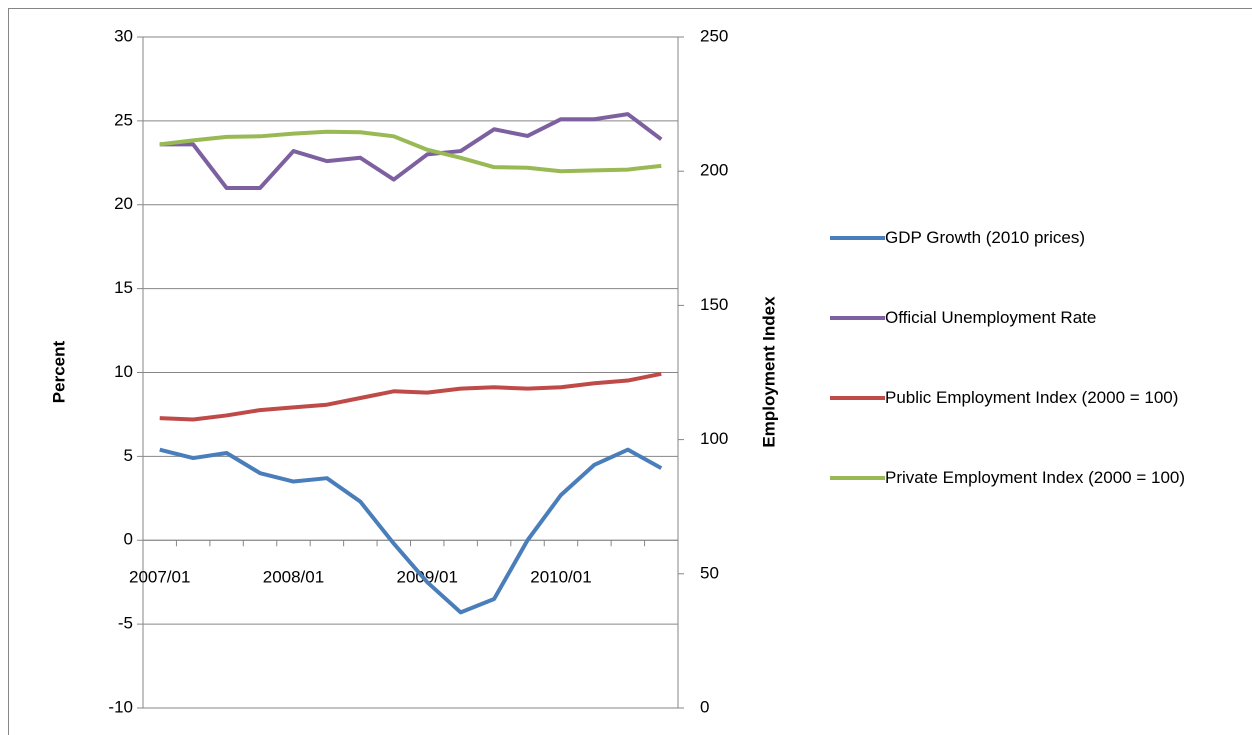  I want to click on legend-item: Private Employment Index (2000 = 100), so click(1022, 477).